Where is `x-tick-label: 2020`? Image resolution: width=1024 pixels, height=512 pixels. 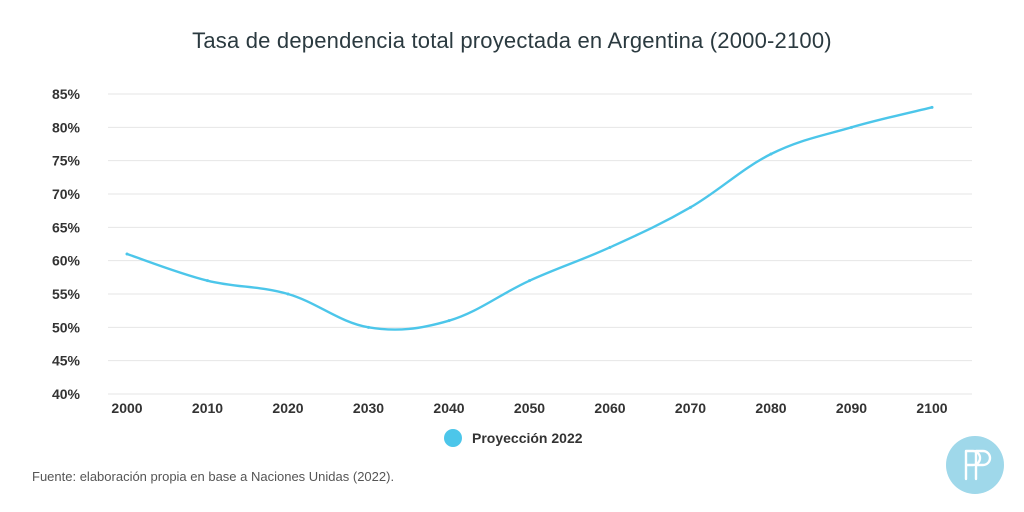 x-tick-label: 2020 is located at coordinates (287, 408).